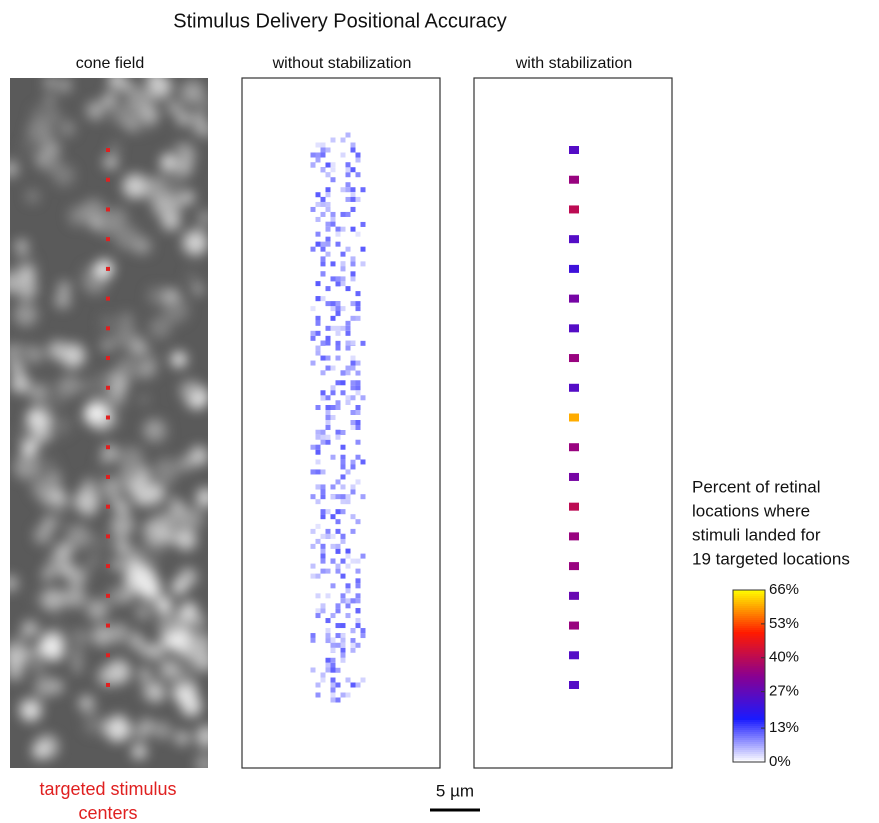 The width and height of the screenshot is (879, 823). Describe the element at coordinates (749, 676) in the screenshot. I see `colorbar-frame` at that location.